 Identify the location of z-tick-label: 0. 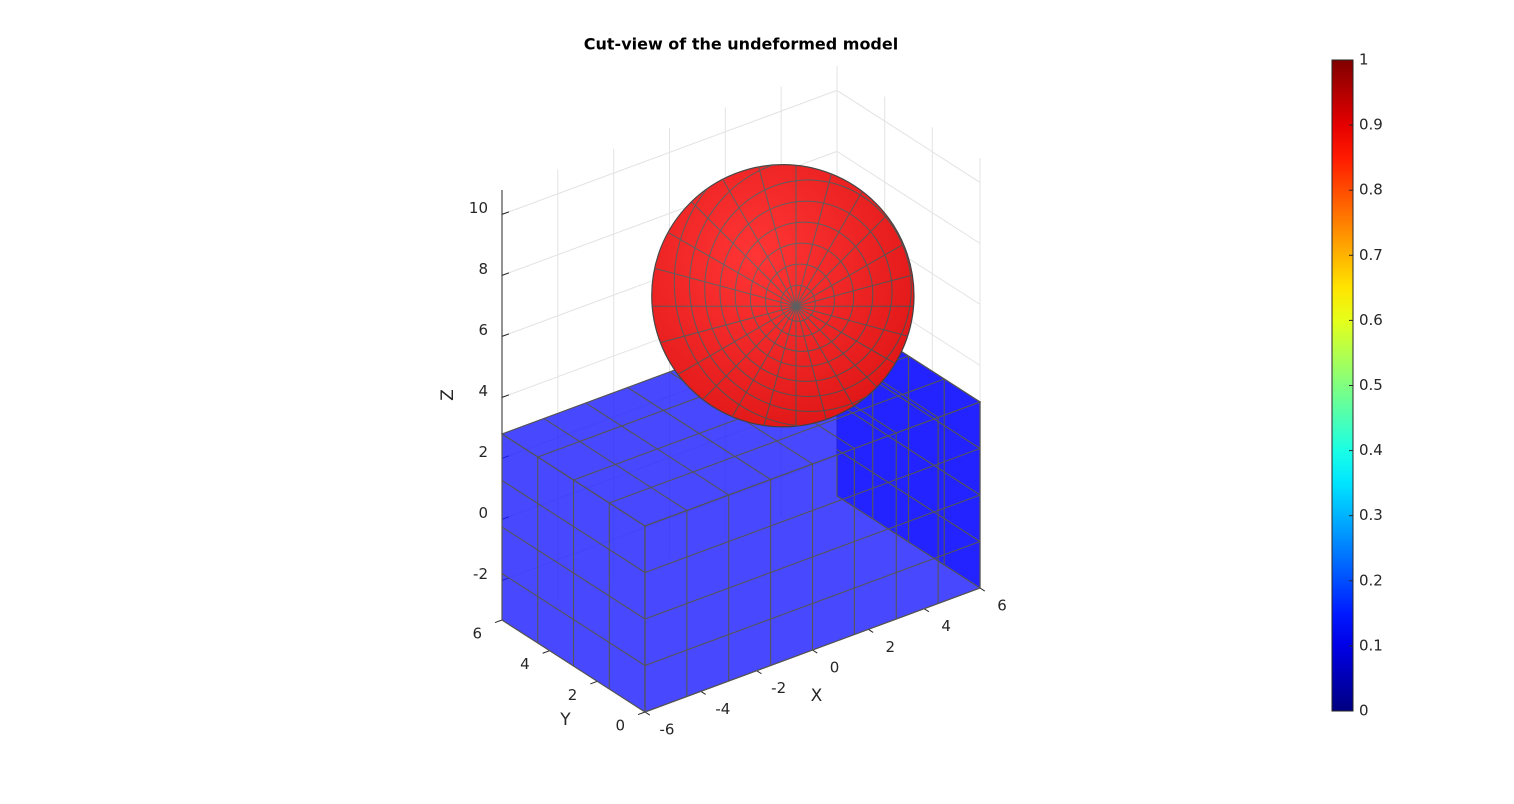
(483, 513).